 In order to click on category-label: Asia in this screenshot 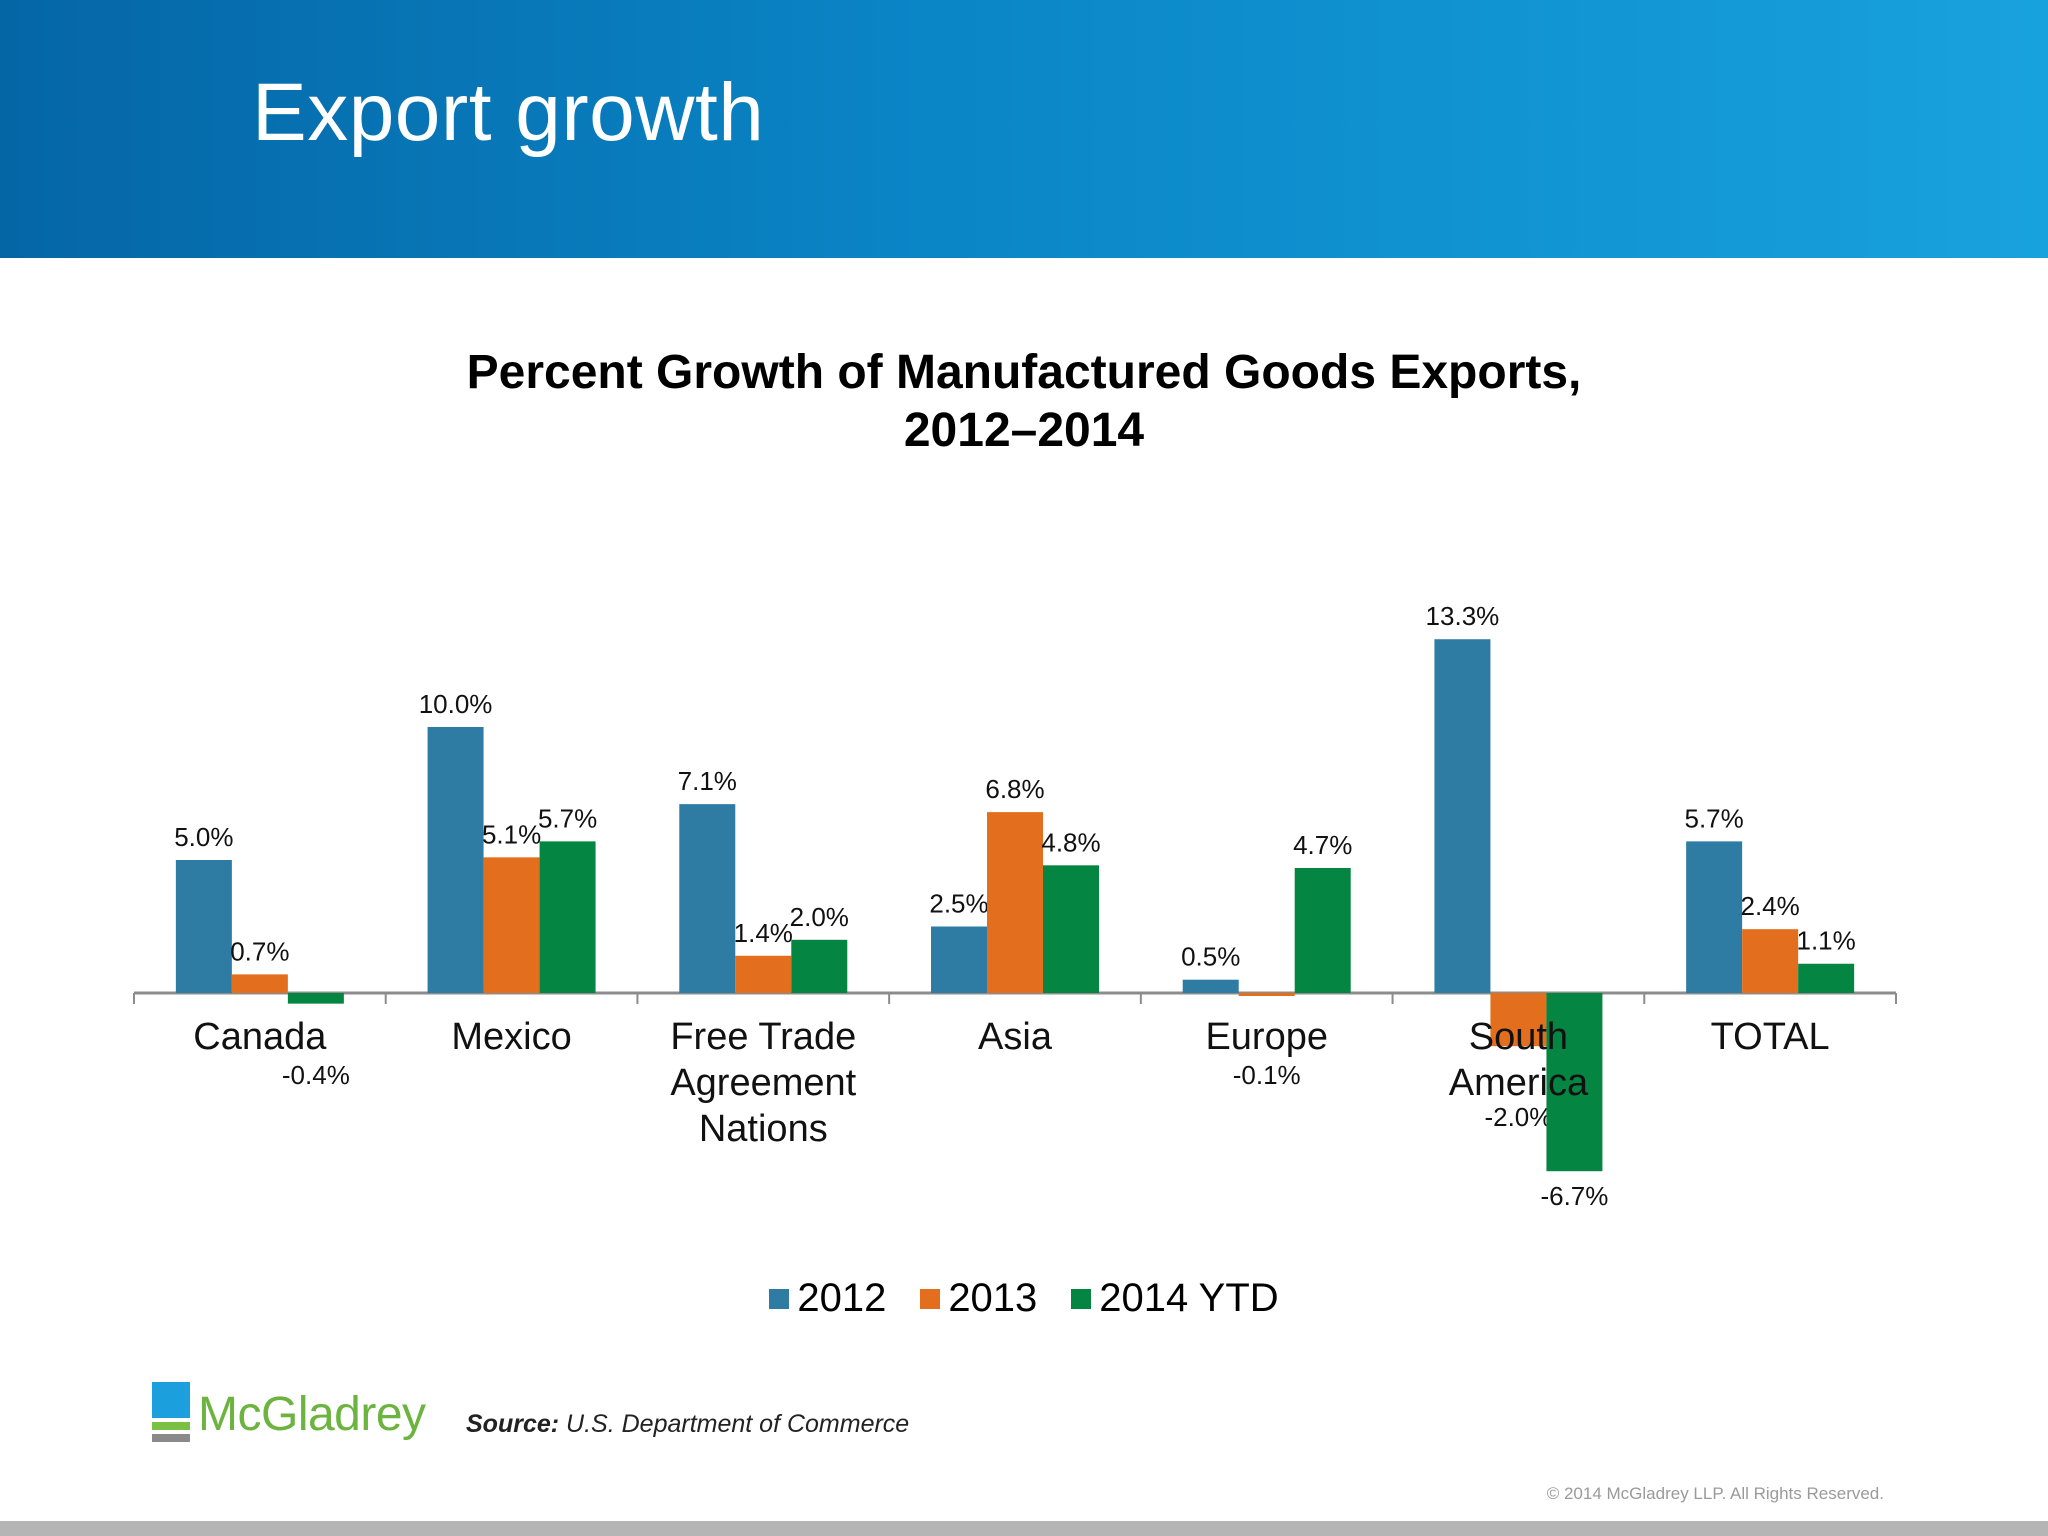, I will do `click(1015, 1037)`.